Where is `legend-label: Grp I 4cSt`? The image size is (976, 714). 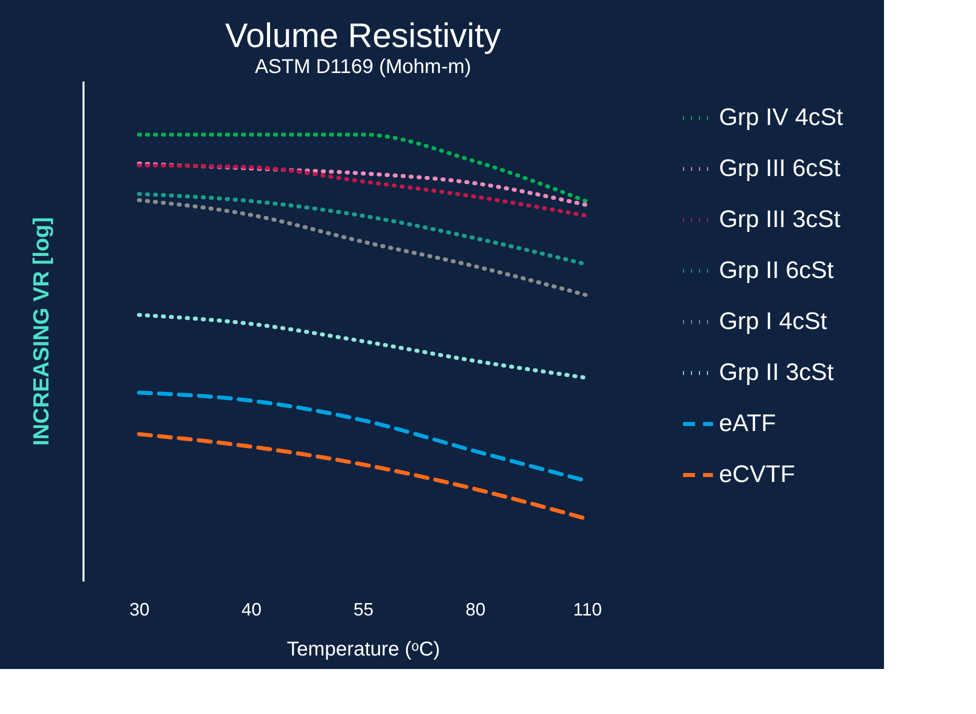
legend-label: Grp I 4cSt is located at coordinates (773, 321).